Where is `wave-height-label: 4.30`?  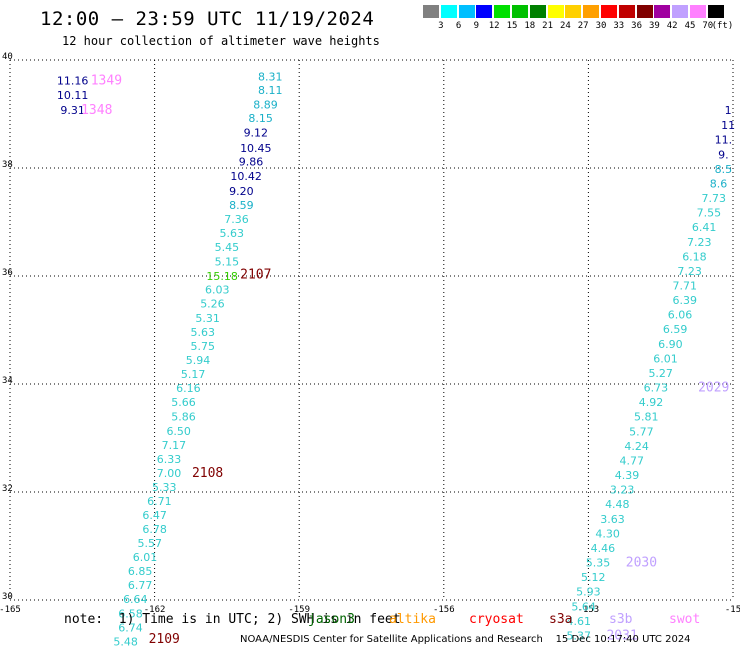 wave-height-label: 4.30 is located at coordinates (607, 533).